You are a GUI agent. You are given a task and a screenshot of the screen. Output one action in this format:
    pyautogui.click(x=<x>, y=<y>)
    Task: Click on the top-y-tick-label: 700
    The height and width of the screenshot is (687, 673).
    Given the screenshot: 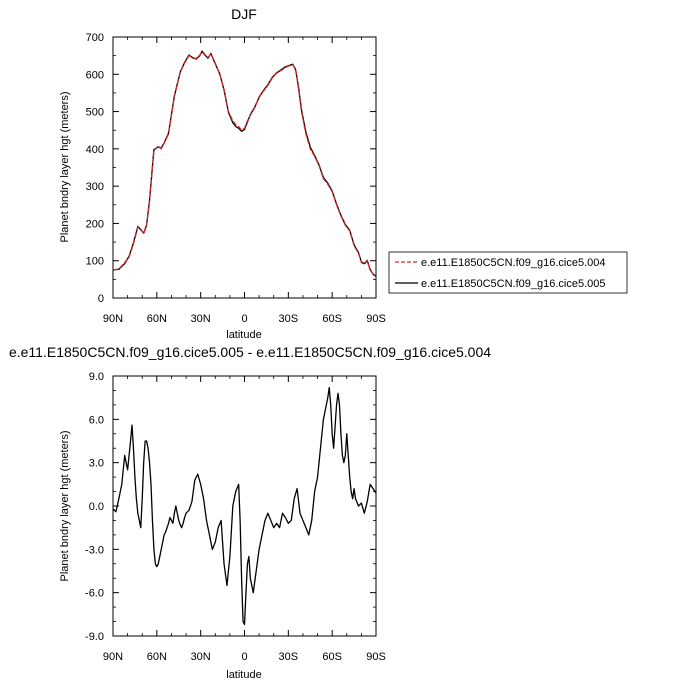 What is the action you would take?
    pyautogui.click(x=95, y=38)
    